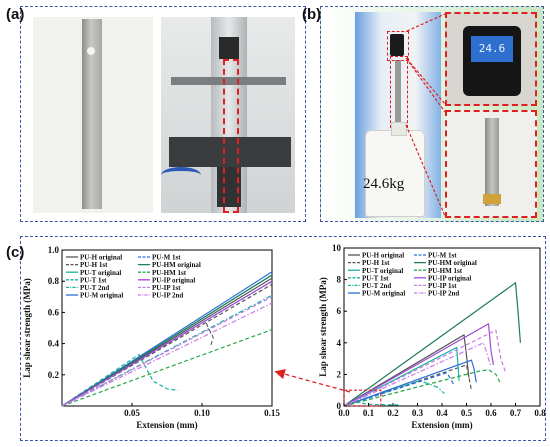 The image size is (550, 447). I want to click on panel-label-c: (c), so click(15, 252).